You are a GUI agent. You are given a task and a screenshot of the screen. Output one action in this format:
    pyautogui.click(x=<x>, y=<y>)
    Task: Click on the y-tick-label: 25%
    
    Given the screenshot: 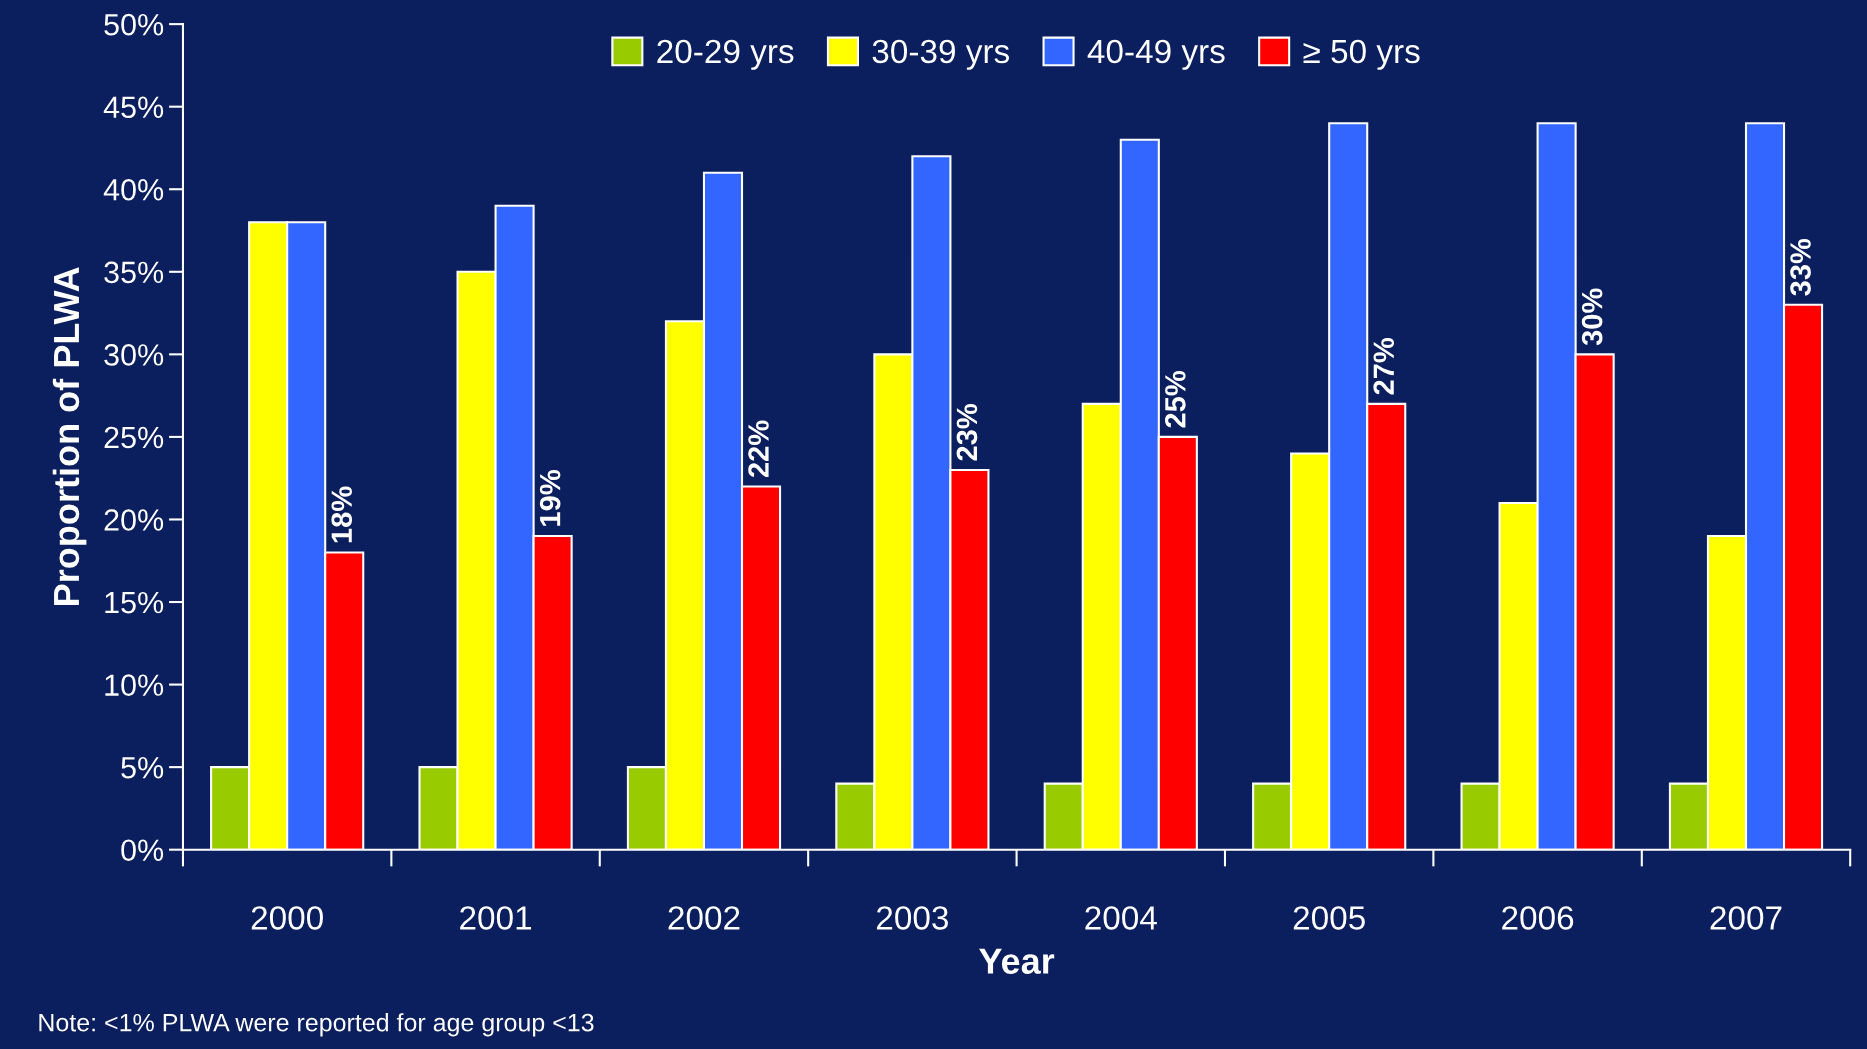 What is the action you would take?
    pyautogui.click(x=134, y=437)
    